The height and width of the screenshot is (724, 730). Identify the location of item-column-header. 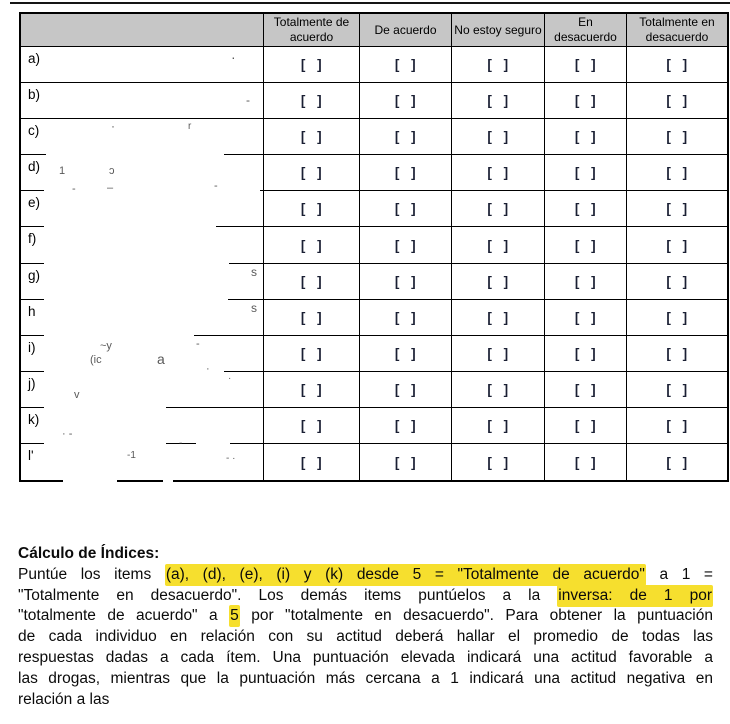
(142, 30).